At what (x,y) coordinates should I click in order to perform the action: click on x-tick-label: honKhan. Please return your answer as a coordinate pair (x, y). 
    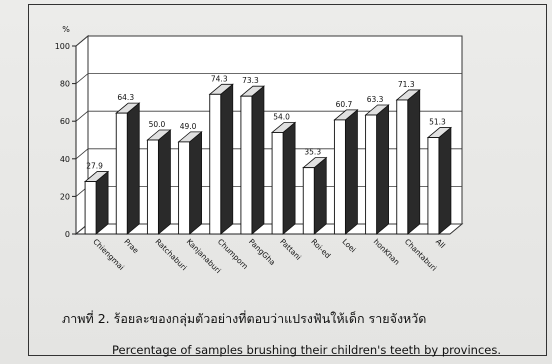
    Looking at the image, I should click on (387, 252).